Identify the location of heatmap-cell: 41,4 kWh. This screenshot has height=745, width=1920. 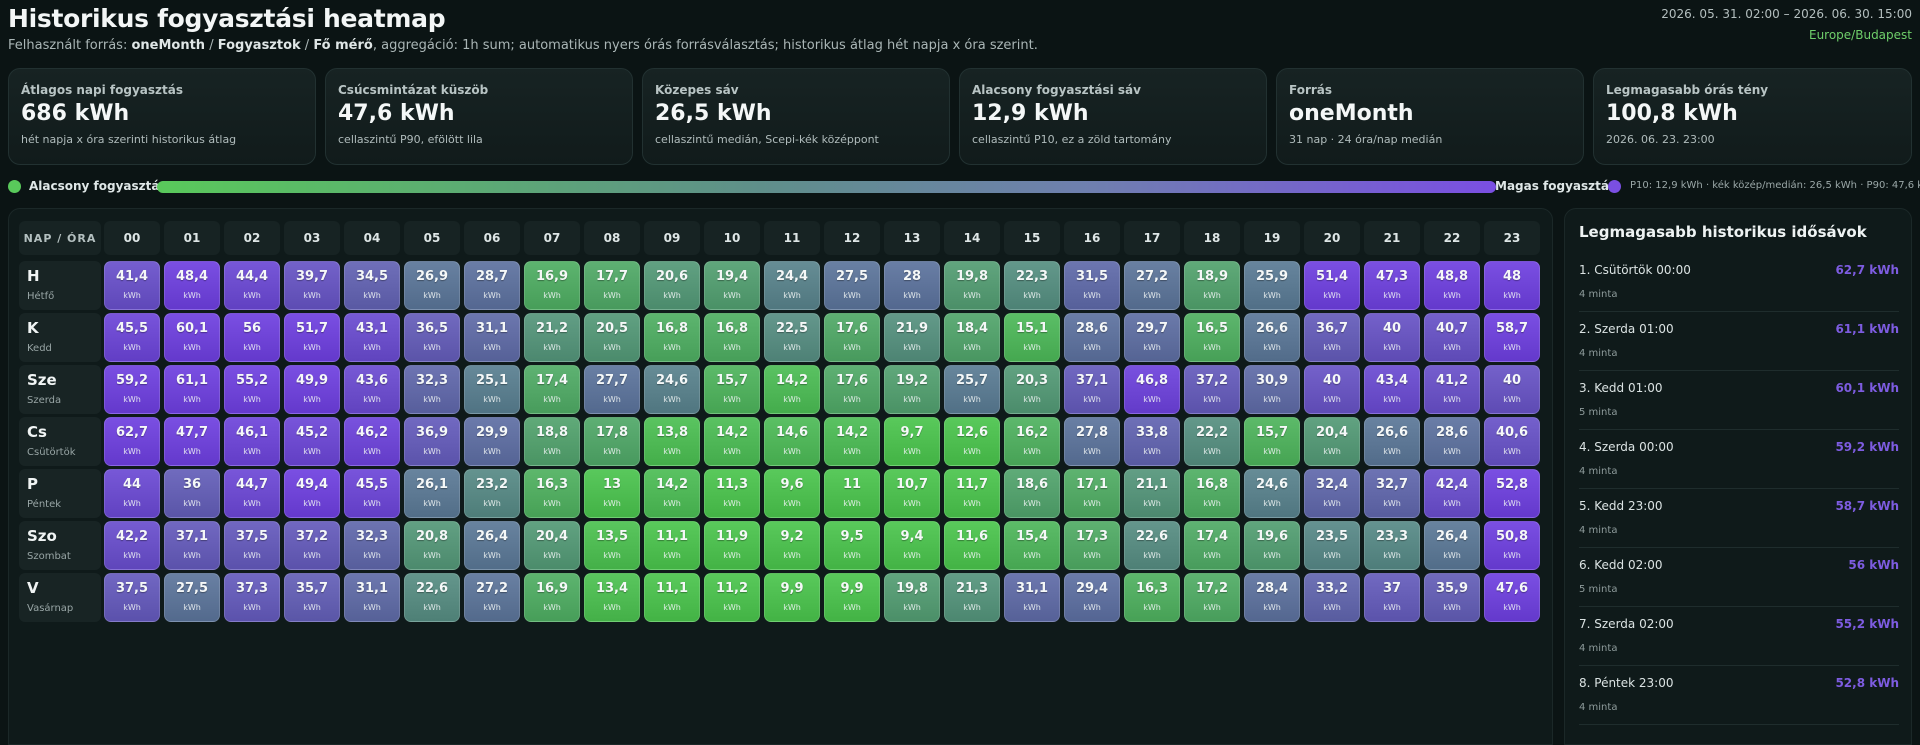
(132, 285).